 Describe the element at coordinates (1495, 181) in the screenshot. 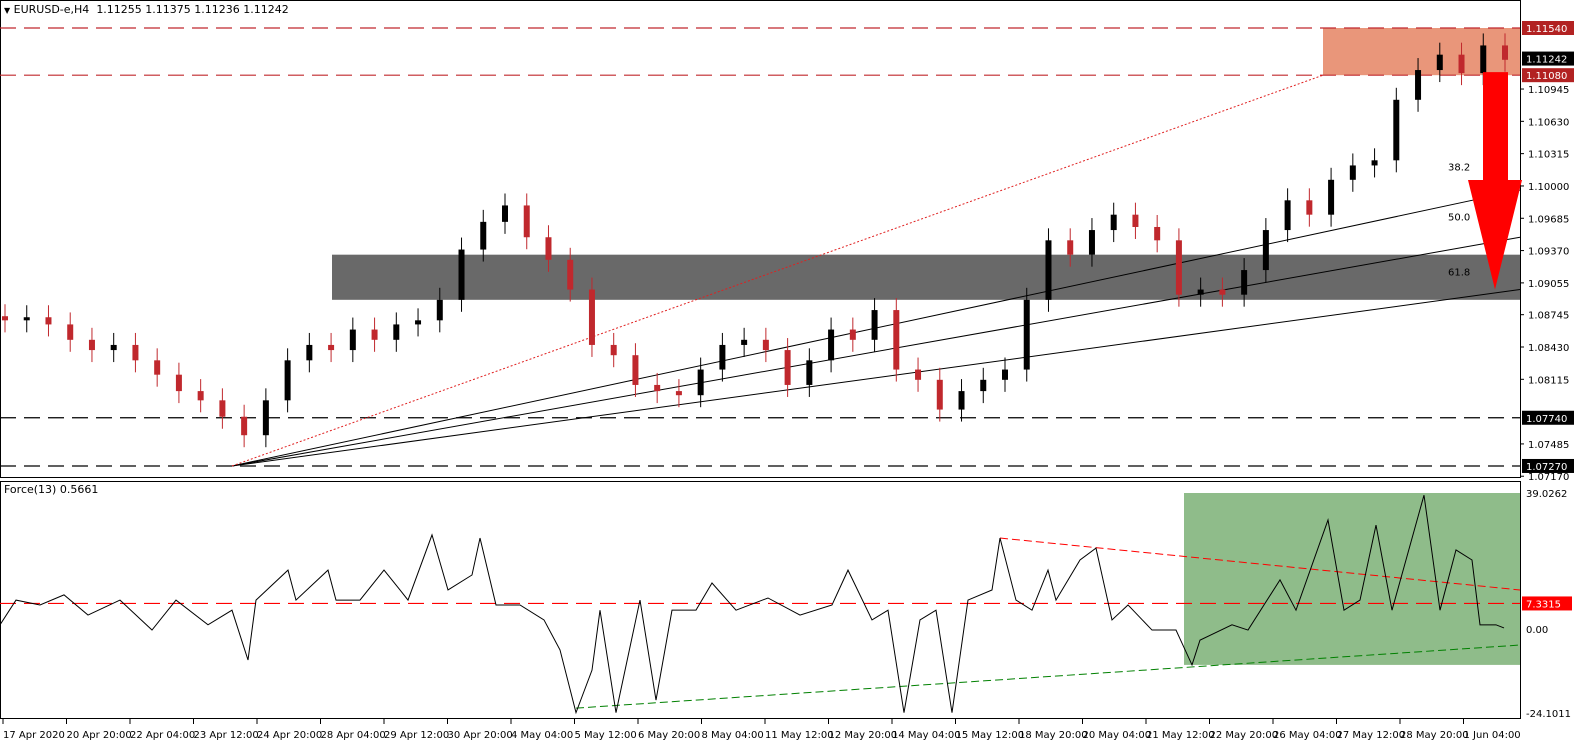

I see `down-arrow` at that location.